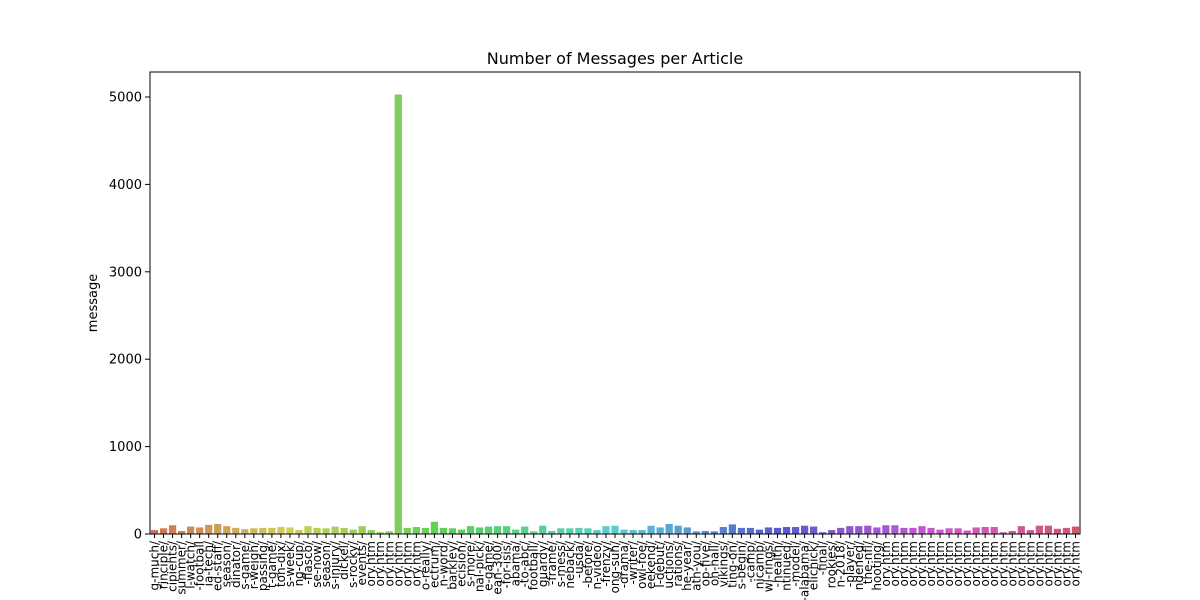  Describe the element at coordinates (489, 565) in the screenshot. I see `x-tick-label: e-game/` at that location.